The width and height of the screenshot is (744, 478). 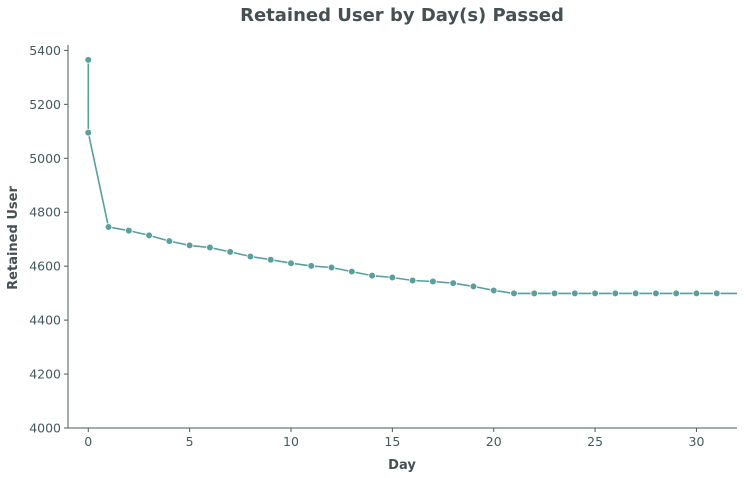 What do you see at coordinates (291, 441) in the screenshot?
I see `x-tick-label: 10` at bounding box center [291, 441].